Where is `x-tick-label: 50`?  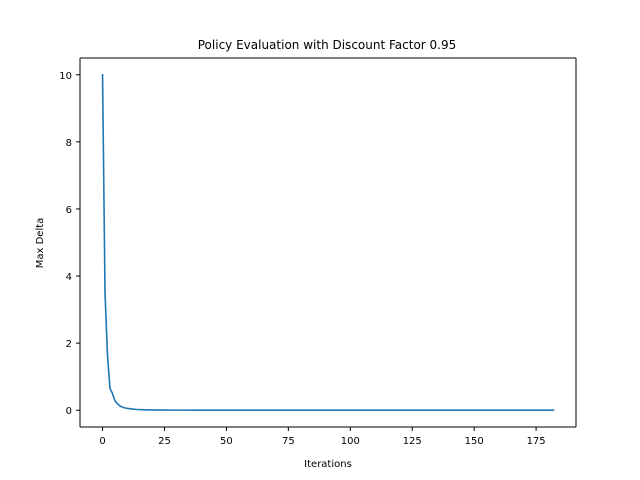
x-tick-label: 50 is located at coordinates (226, 441).